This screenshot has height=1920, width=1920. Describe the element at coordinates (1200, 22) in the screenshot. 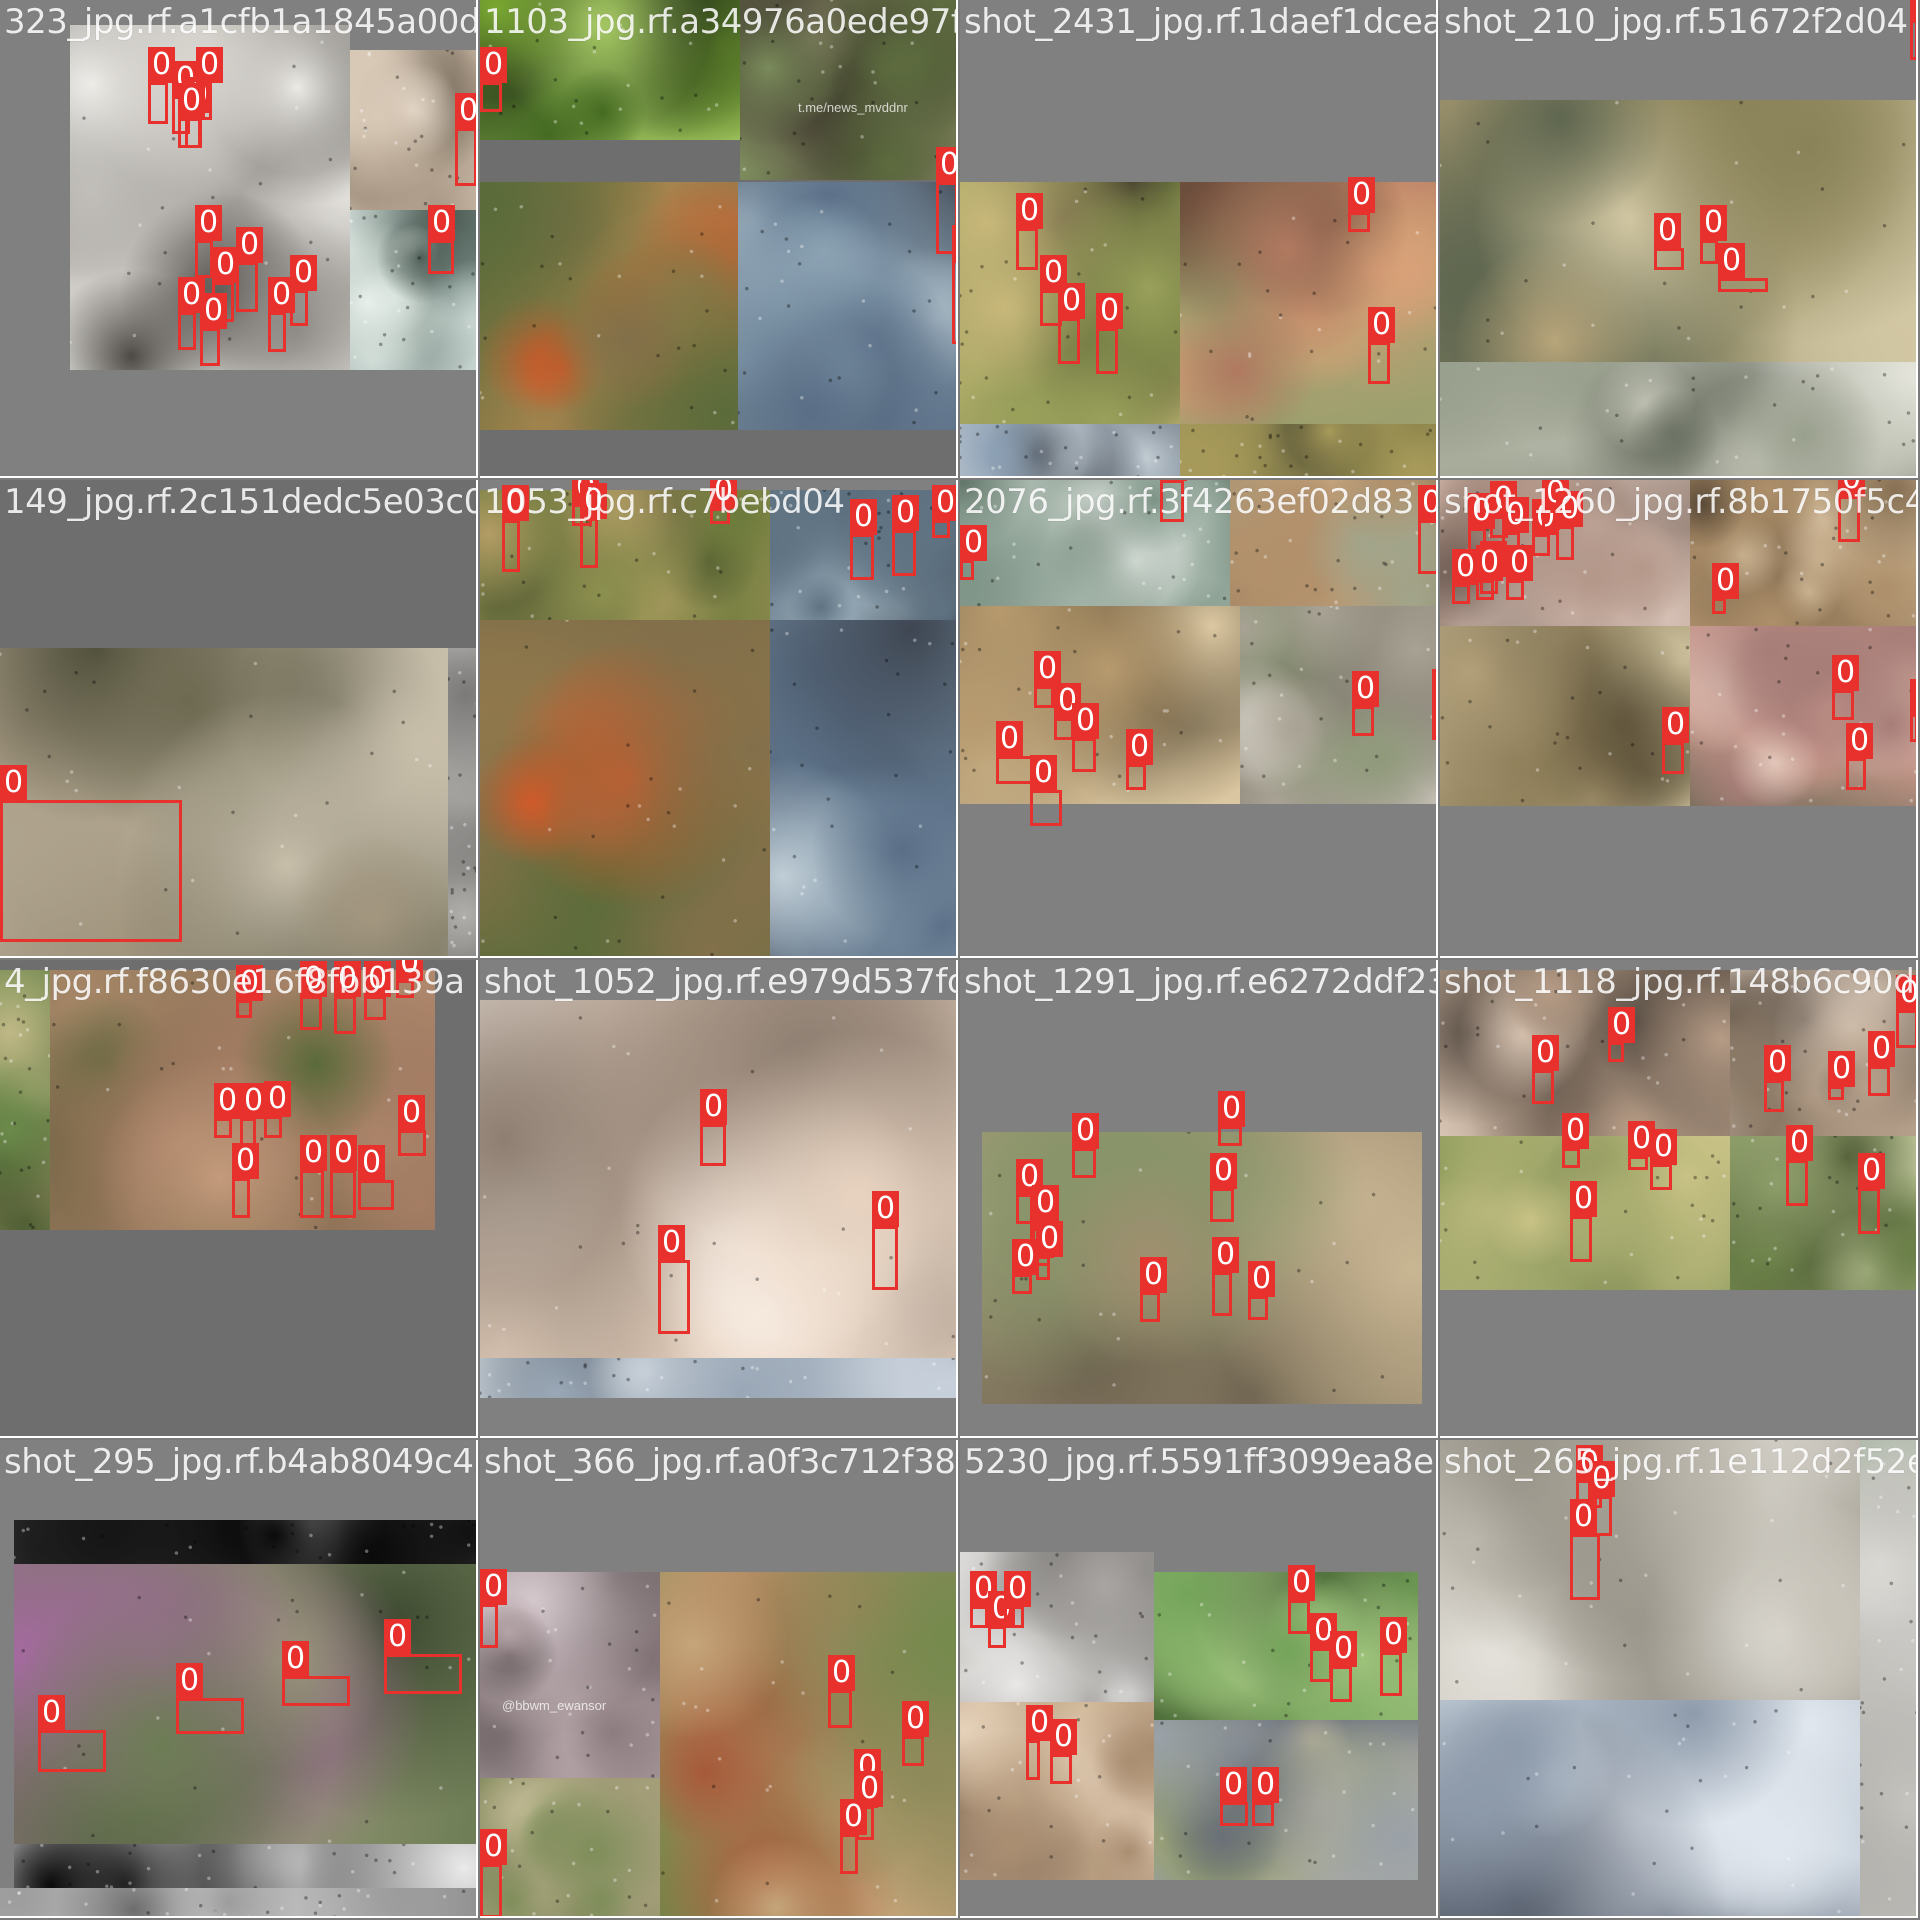

I see `tile-filename: shot_2431_jpg.rf.1daef1dcea32ae240d` at that location.